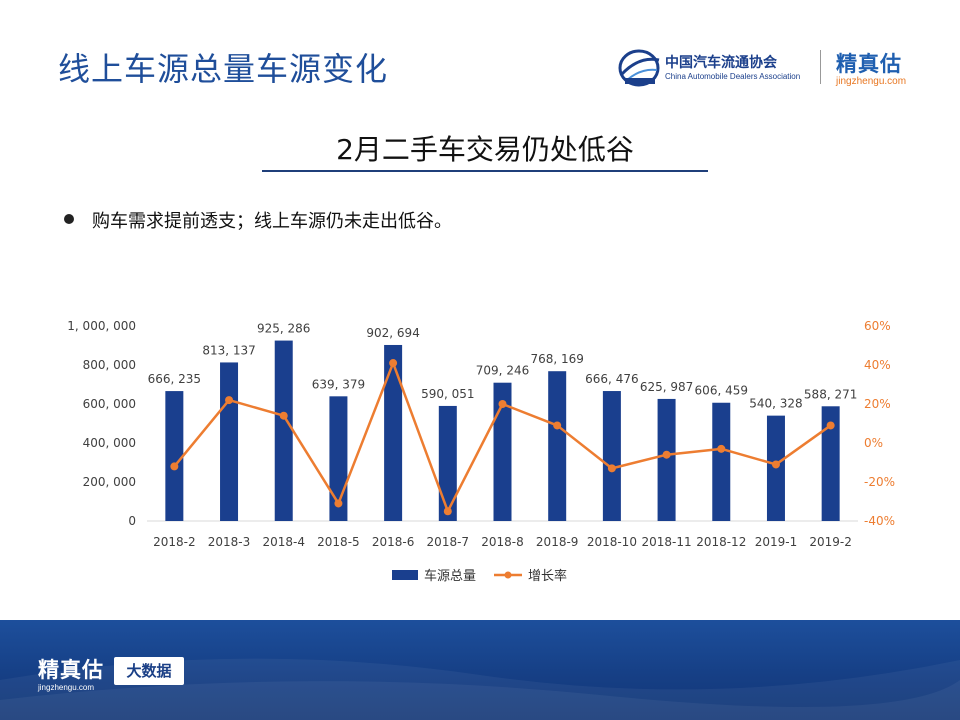 This screenshot has width=960, height=720. Describe the element at coordinates (485, 171) in the screenshot. I see `subtitle-underline` at that location.